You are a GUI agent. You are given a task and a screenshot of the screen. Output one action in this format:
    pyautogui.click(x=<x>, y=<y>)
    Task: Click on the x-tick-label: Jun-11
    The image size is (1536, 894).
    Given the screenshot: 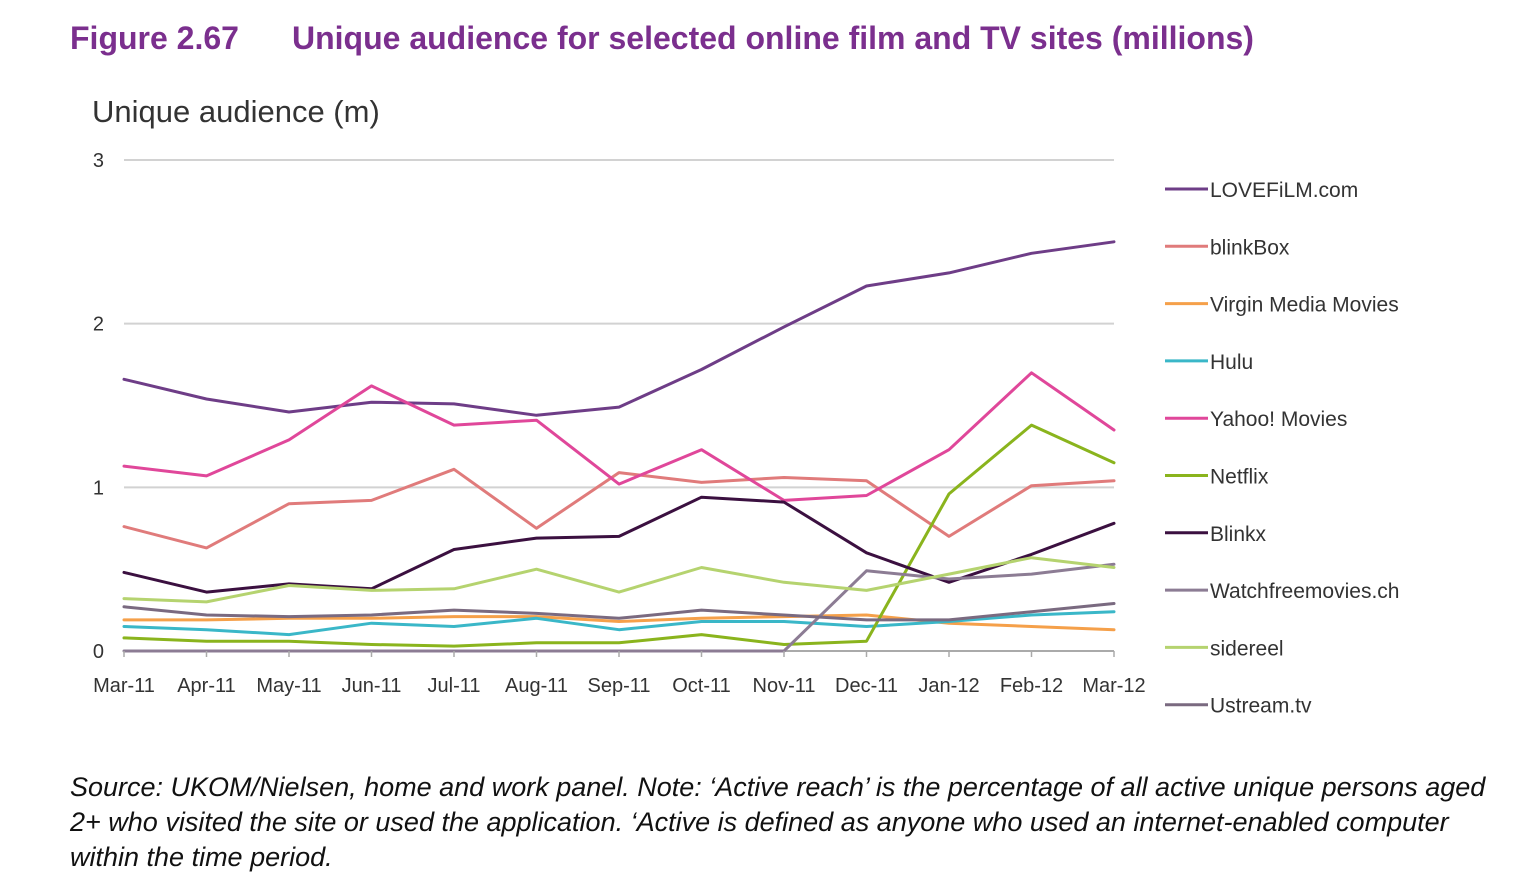 What is the action you would take?
    pyautogui.click(x=372, y=686)
    